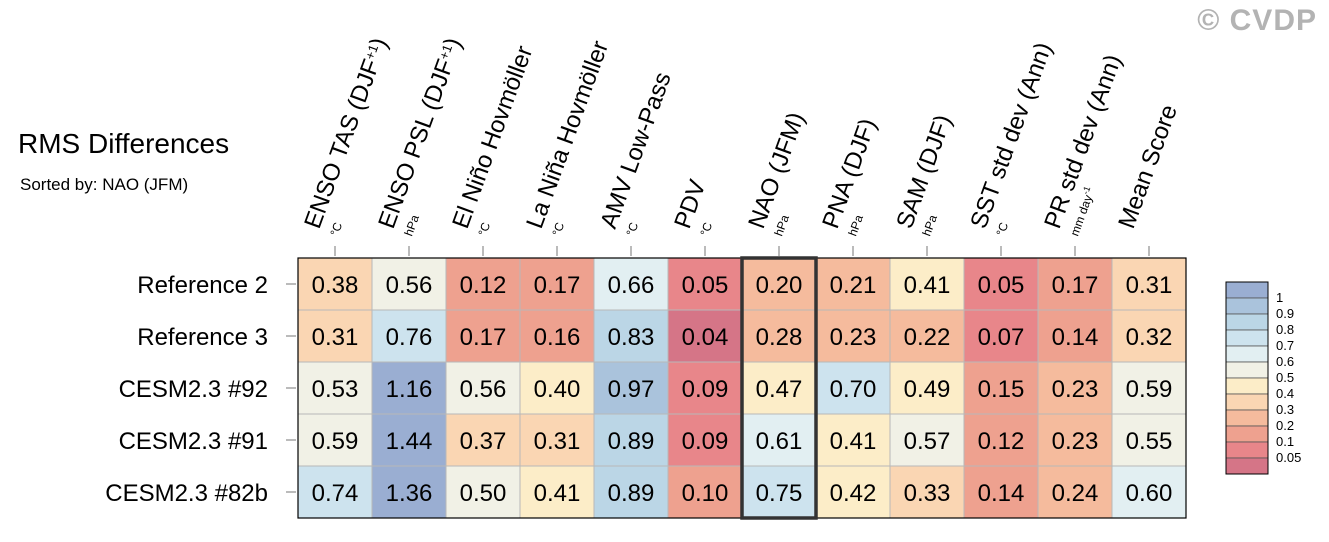 This screenshot has width=1329, height=542. I want to click on cell-value: 0.55, so click(1149, 441).